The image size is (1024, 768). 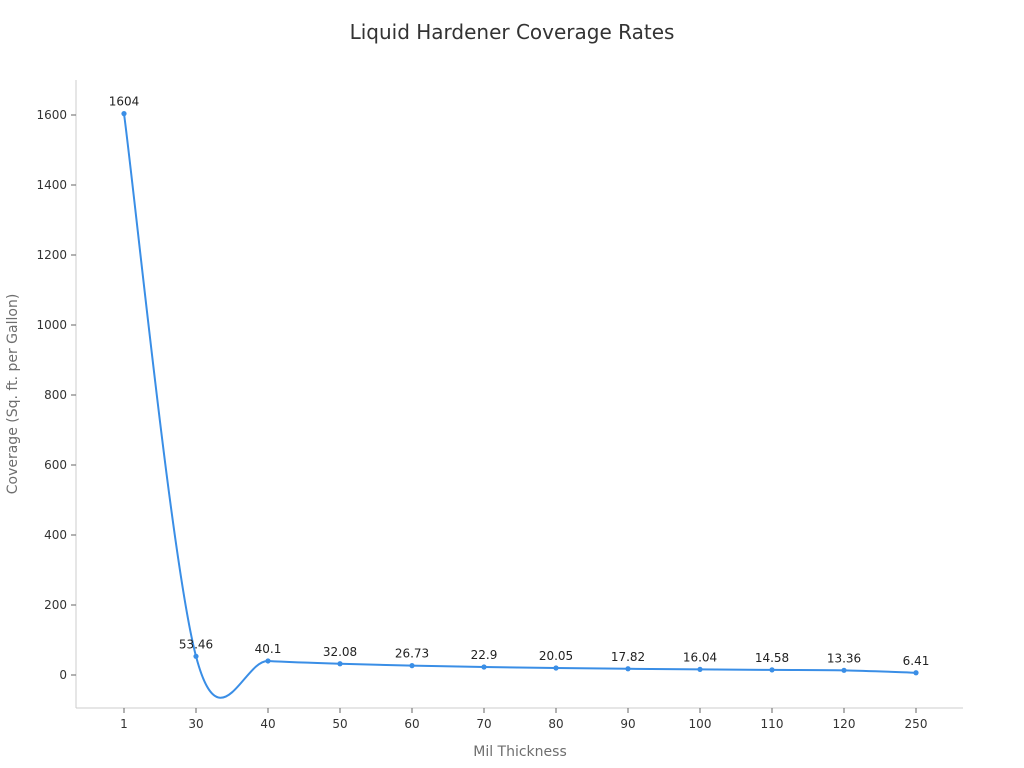 What do you see at coordinates (916, 724) in the screenshot?
I see `x-tick-label: 250` at bounding box center [916, 724].